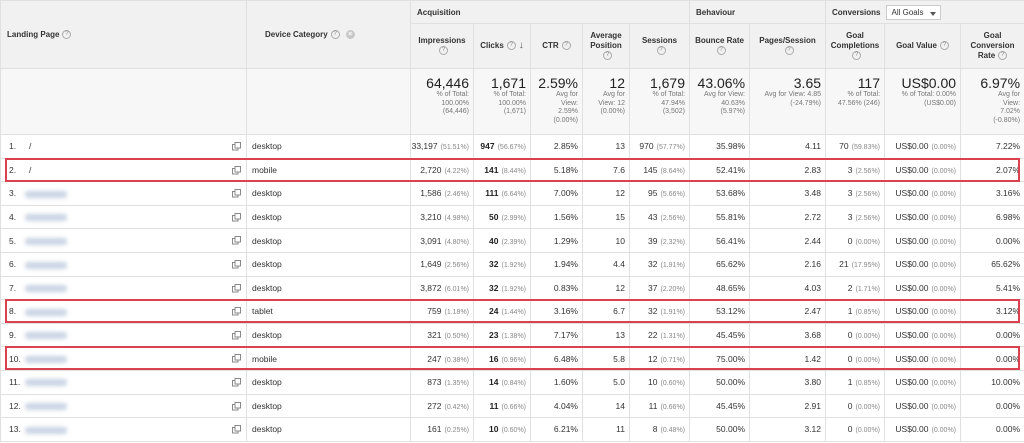 The image size is (1024, 443). I want to click on landing-page-cell: 6., so click(123, 264).